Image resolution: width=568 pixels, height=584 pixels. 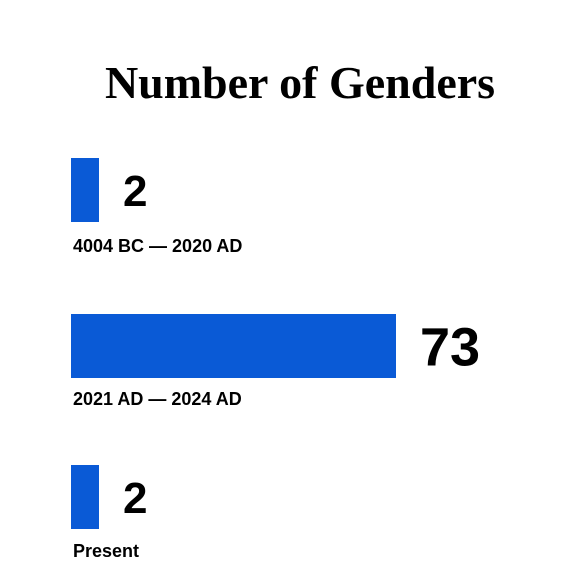 I want to click on value-label-3: 2, so click(x=135, y=498).